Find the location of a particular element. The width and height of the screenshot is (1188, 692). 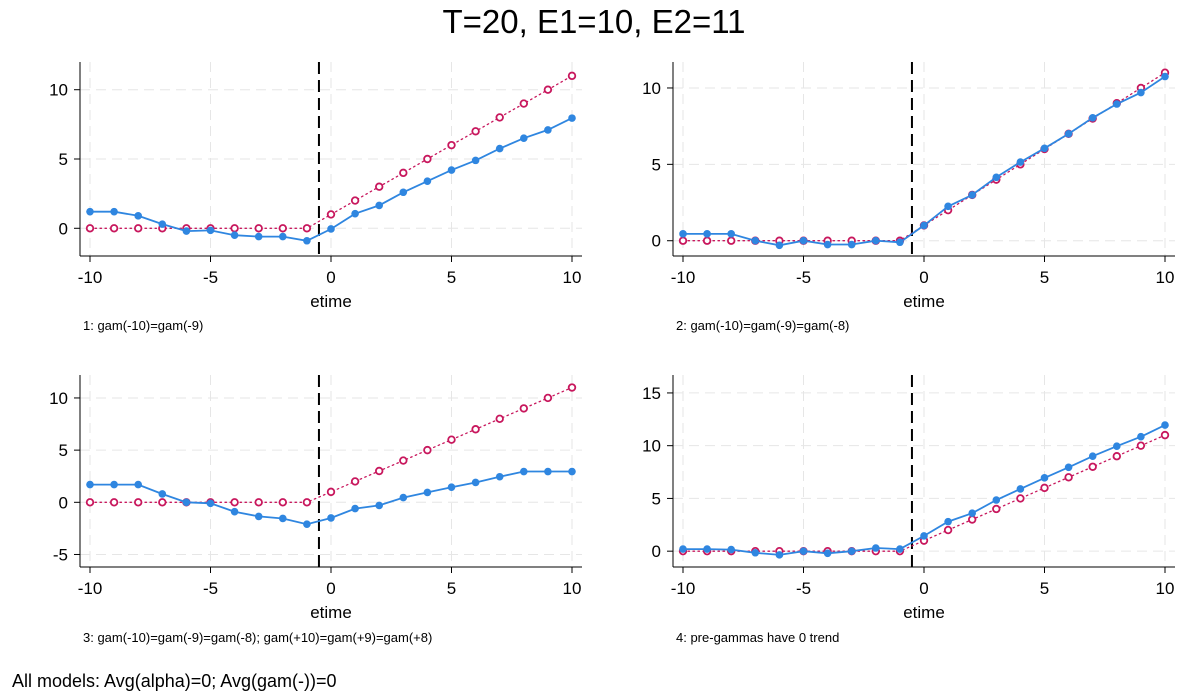

figure-footnote: All models: Avg(alpha)=0; Avg(gam(-))=0 is located at coordinates (174, 681).